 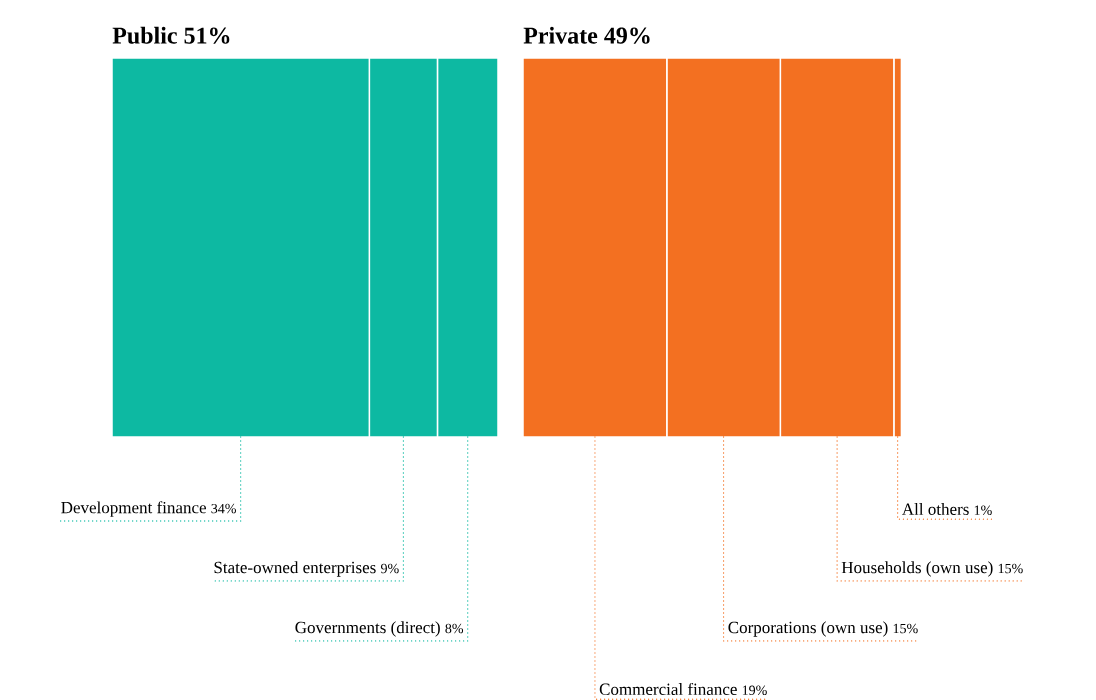 What do you see at coordinates (133, 509) in the screenshot?
I see `text: Development finance` at bounding box center [133, 509].